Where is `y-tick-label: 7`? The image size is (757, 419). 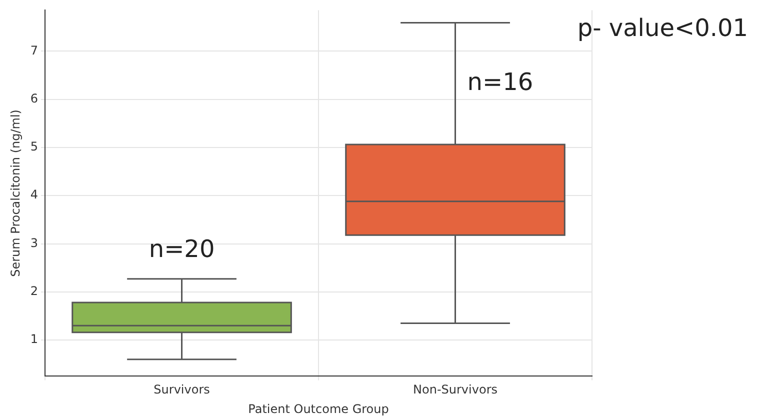 y-tick-label: 7 is located at coordinates (34, 50).